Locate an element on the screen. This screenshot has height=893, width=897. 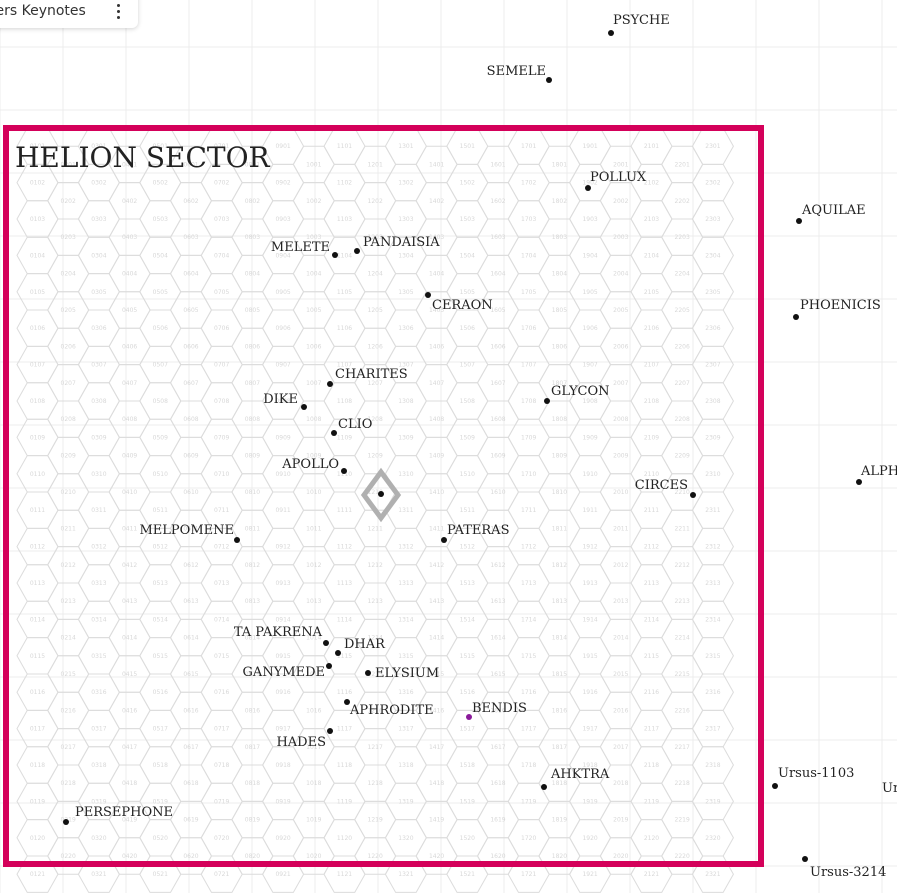
hex-number: 1202 is located at coordinates (375, 201).